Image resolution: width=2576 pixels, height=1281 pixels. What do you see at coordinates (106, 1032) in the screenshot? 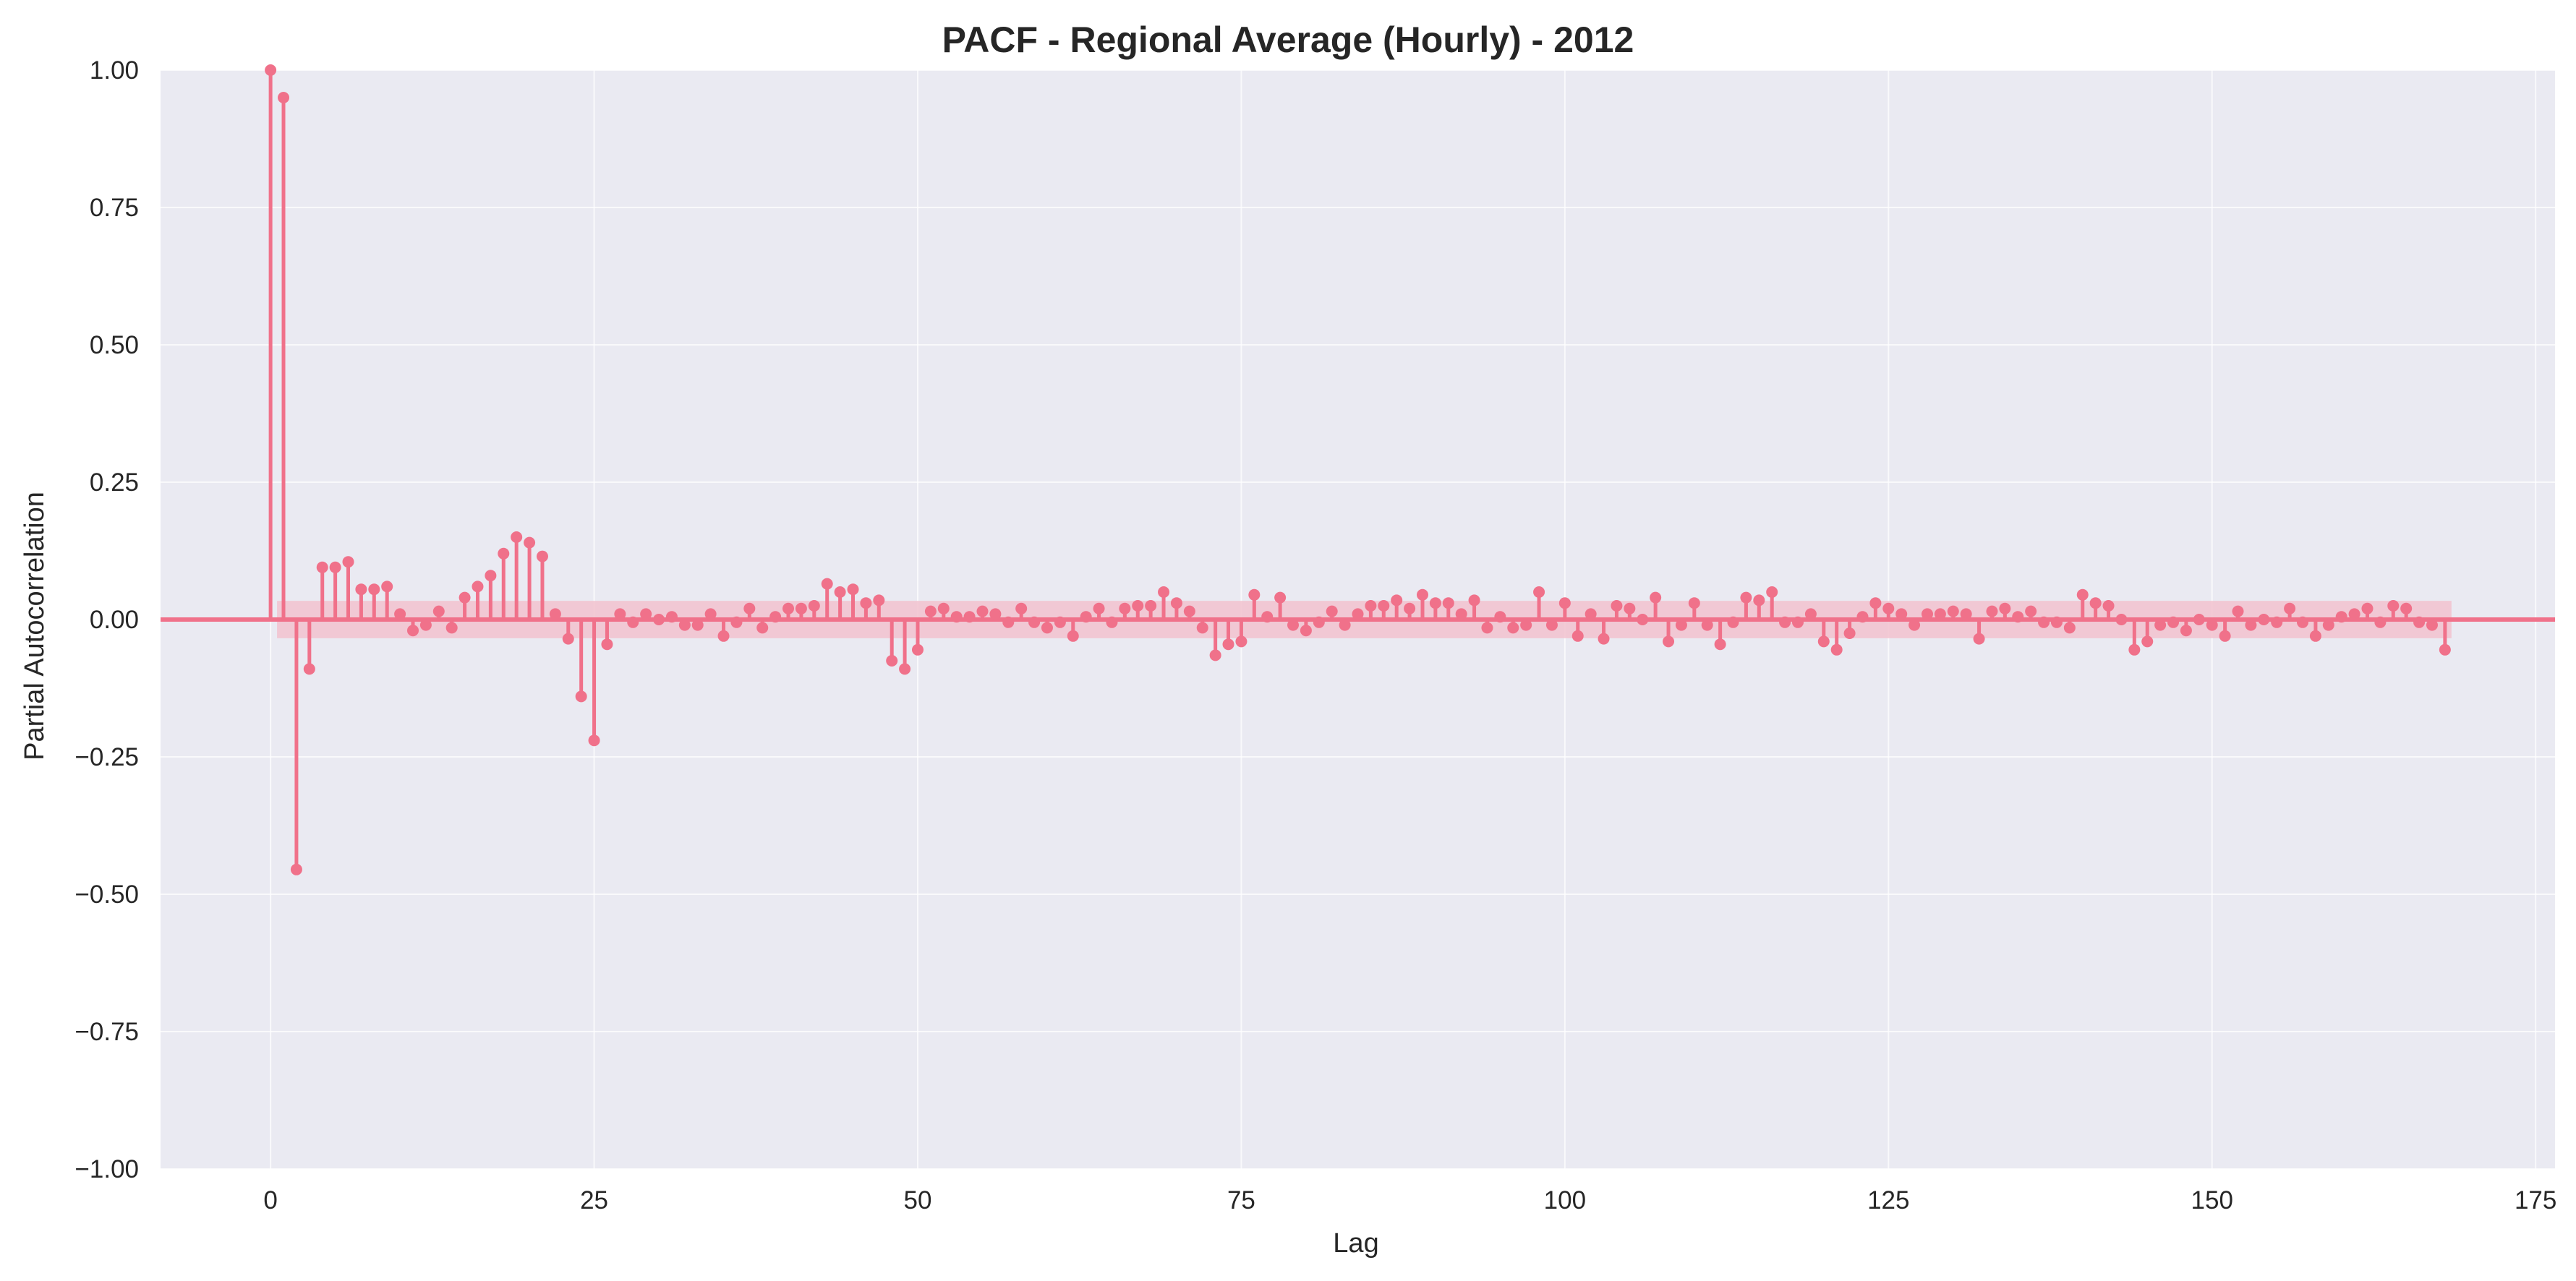
I see `y-tick-label: −0.75` at bounding box center [106, 1032].